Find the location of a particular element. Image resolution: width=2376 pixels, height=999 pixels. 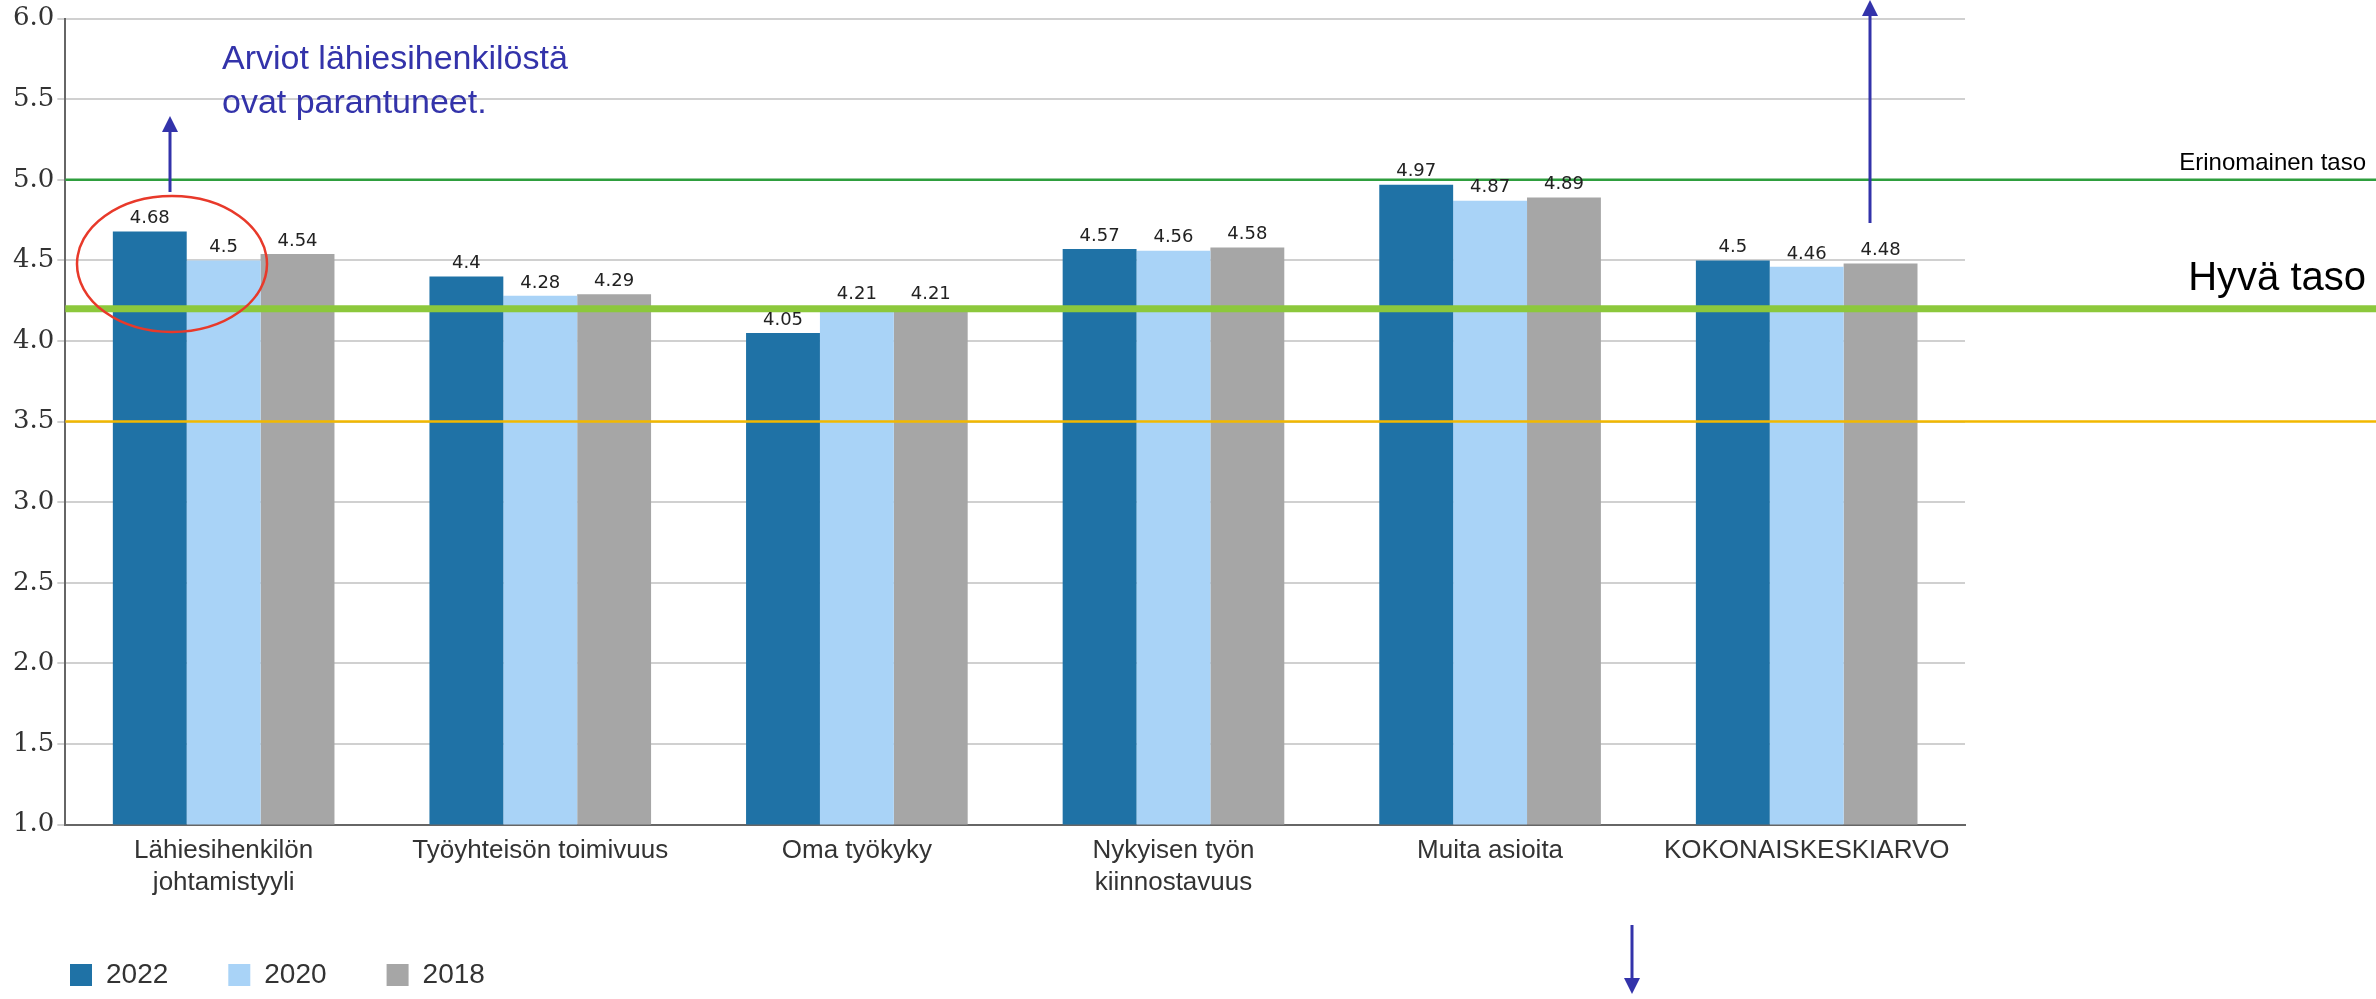

data-label: 4.54 is located at coordinates (297, 239).